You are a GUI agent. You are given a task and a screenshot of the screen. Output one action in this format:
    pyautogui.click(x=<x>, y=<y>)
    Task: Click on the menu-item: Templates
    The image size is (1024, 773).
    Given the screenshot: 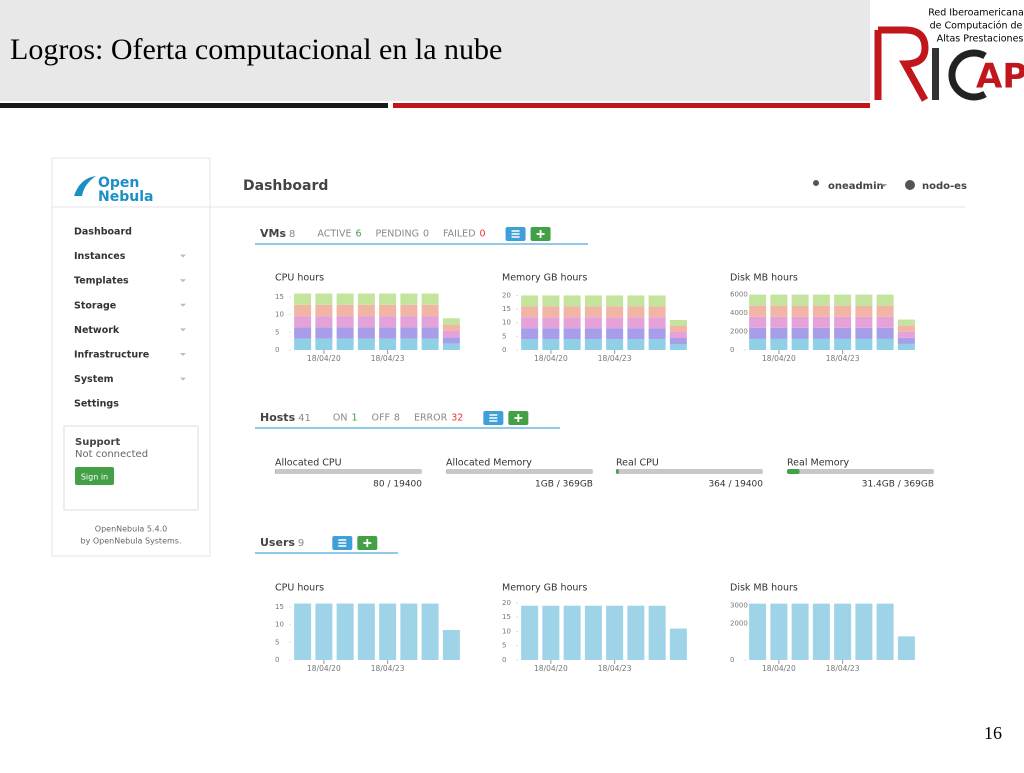 What is the action you would take?
    pyautogui.click(x=101, y=281)
    